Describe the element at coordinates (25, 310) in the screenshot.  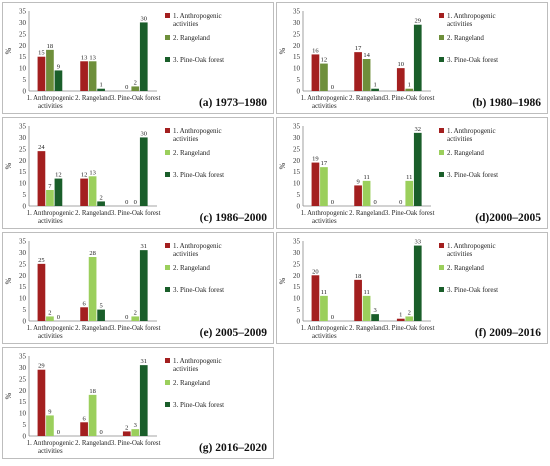
I see `y-tick-label: 5` at that location.